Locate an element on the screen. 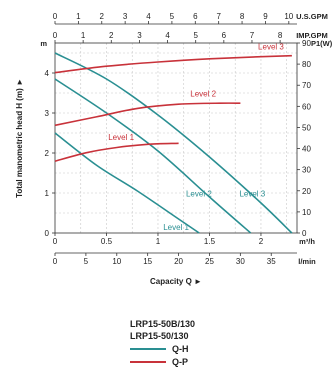 The height and width of the screenshot is (383, 336). y-tick-label-power: 50 is located at coordinates (306, 127).